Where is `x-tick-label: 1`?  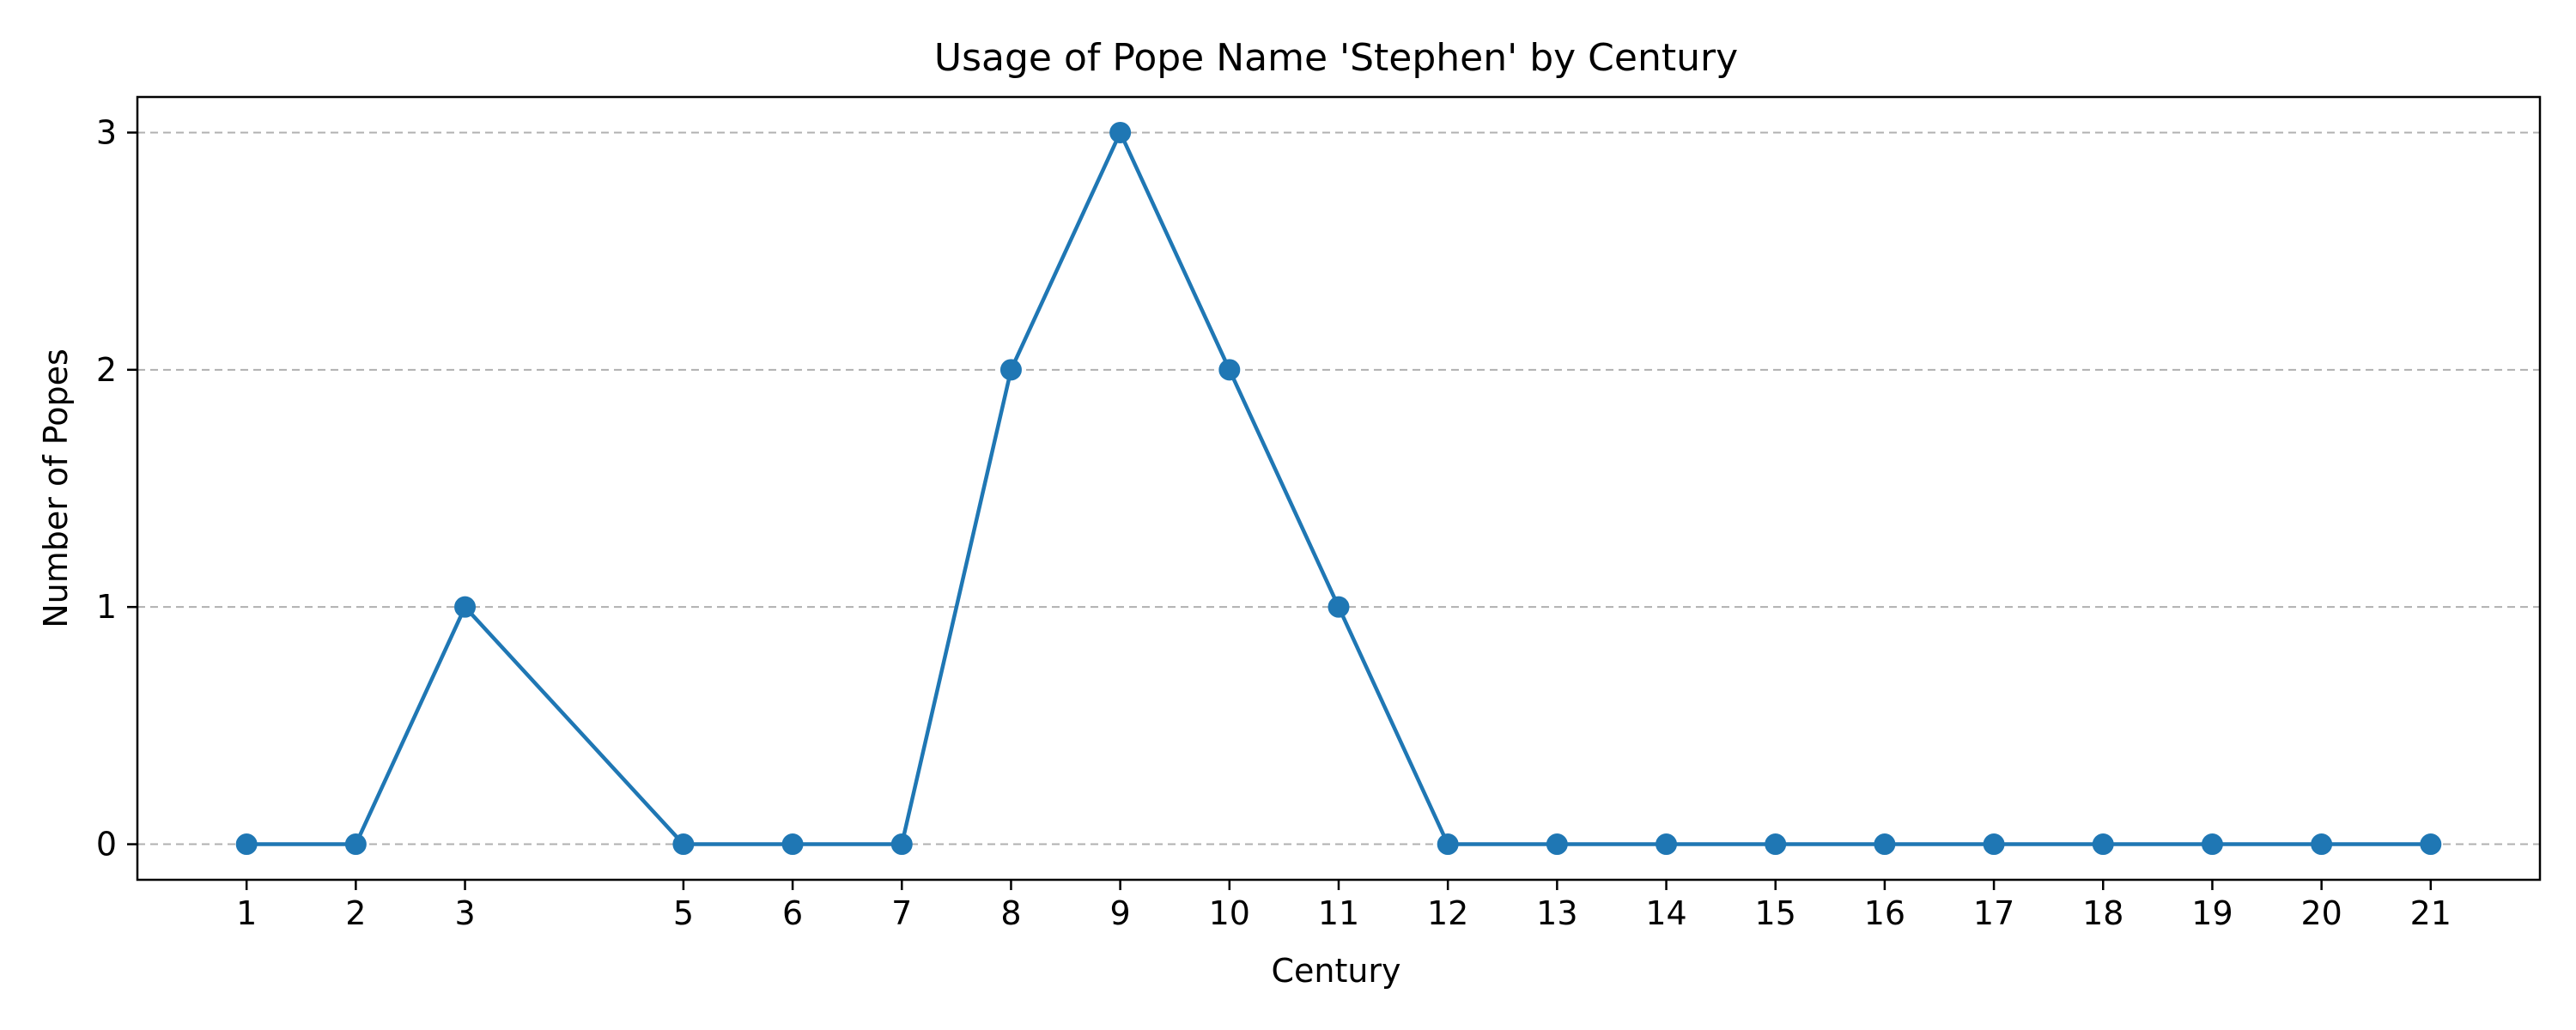 x-tick-label: 1 is located at coordinates (247, 913).